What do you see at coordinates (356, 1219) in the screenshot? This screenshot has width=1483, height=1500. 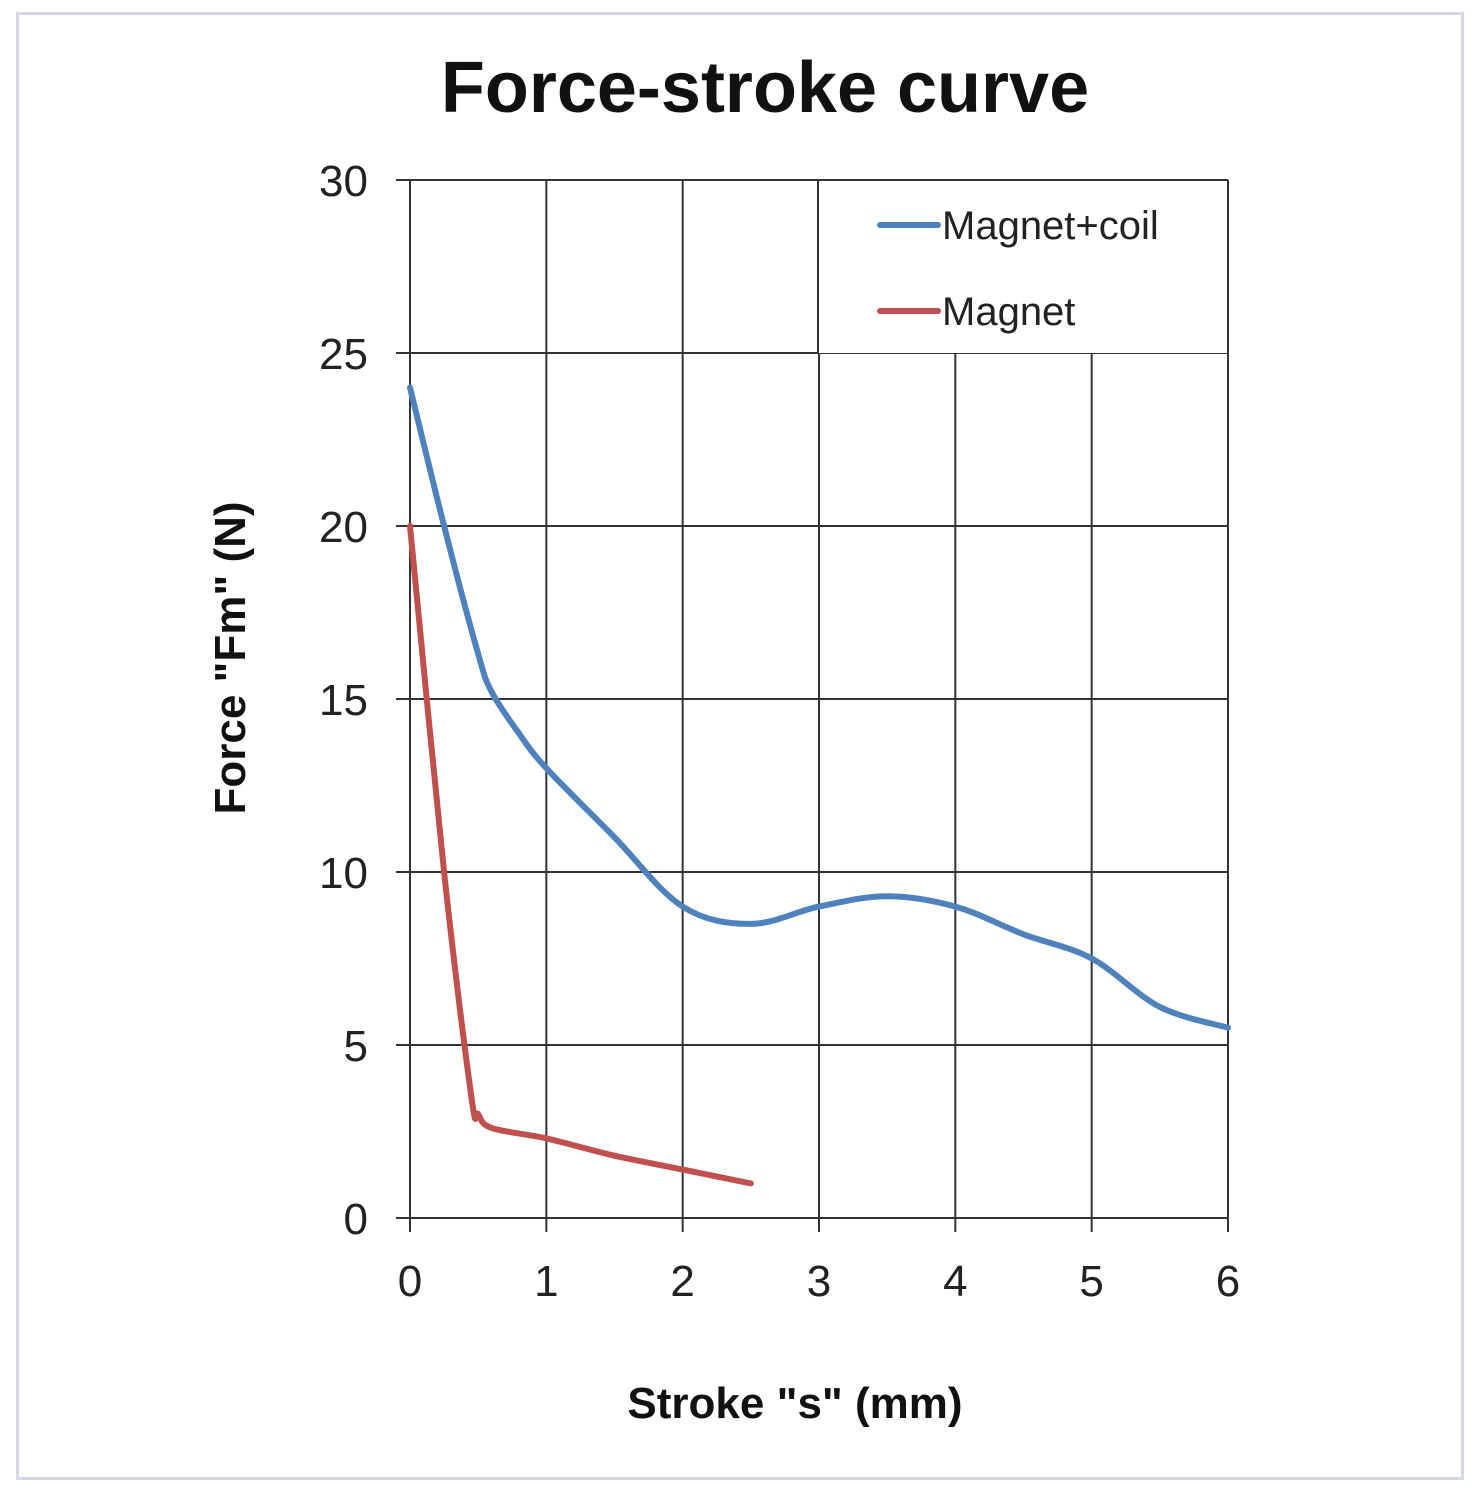 I see `y-tick-label: 0` at bounding box center [356, 1219].